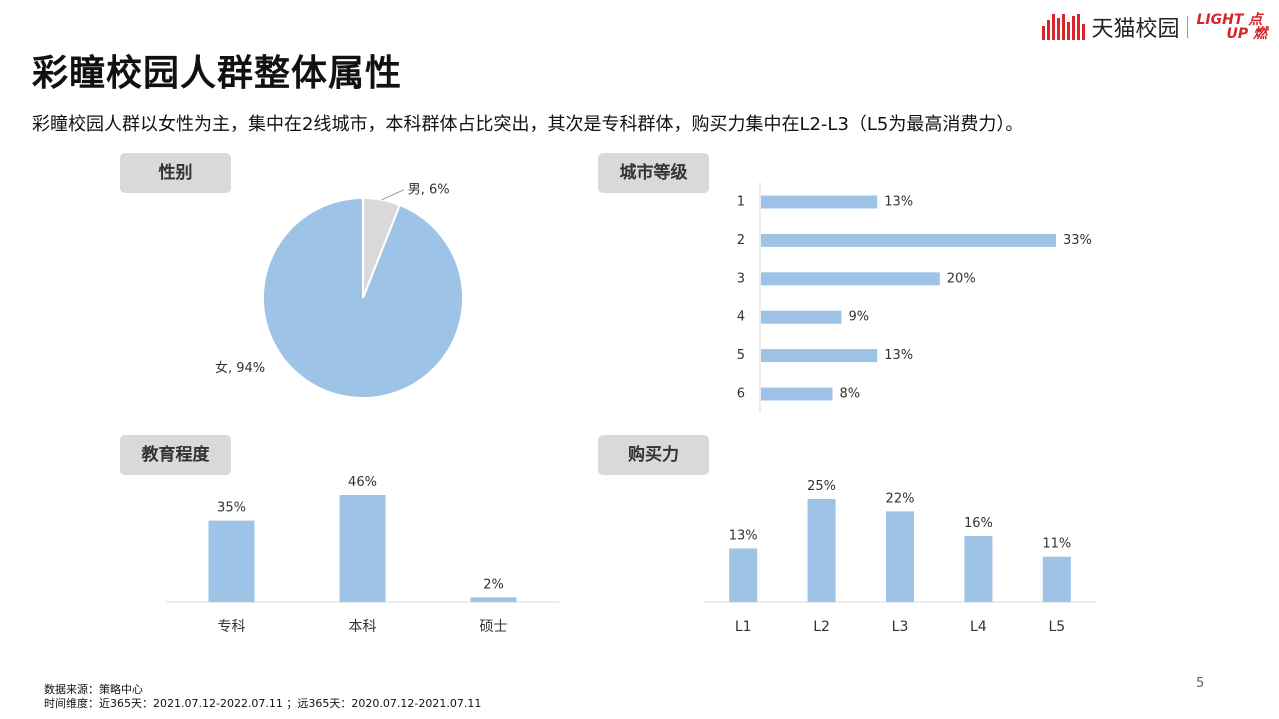 This screenshot has height=719, width=1279. Describe the element at coordinates (821, 486) in the screenshot. I see `buy-value-label-1: 25%` at that location.